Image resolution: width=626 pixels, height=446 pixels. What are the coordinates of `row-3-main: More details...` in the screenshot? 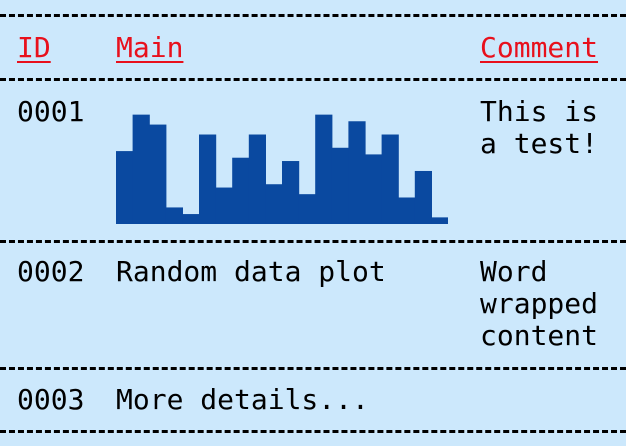 It's located at (242, 399).